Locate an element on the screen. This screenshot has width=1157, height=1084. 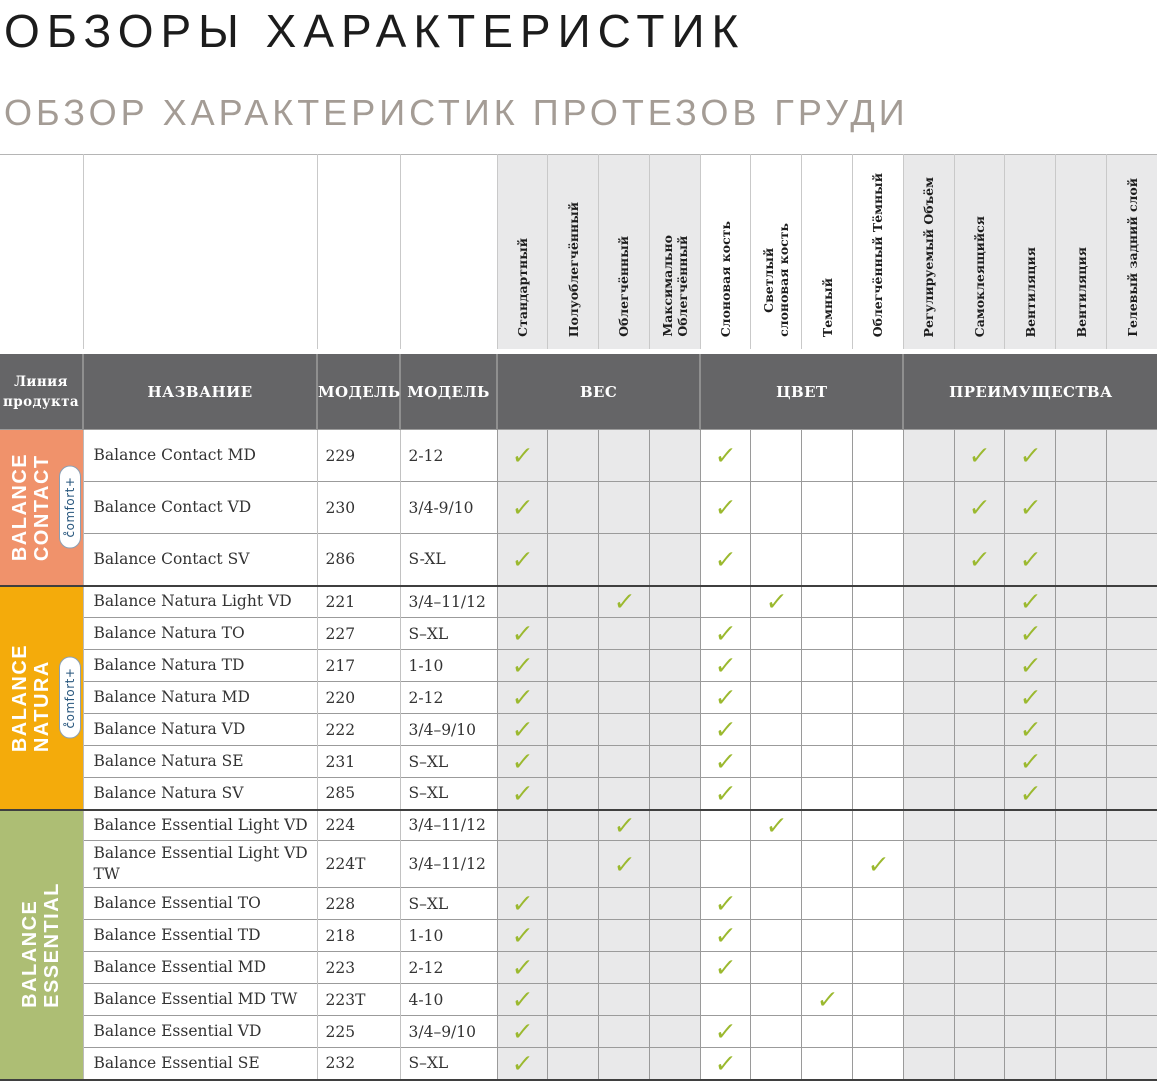
table-row: Balance Natura MD 220 2-12 ✓ ✓ ✓ is located at coordinates (578, 697).